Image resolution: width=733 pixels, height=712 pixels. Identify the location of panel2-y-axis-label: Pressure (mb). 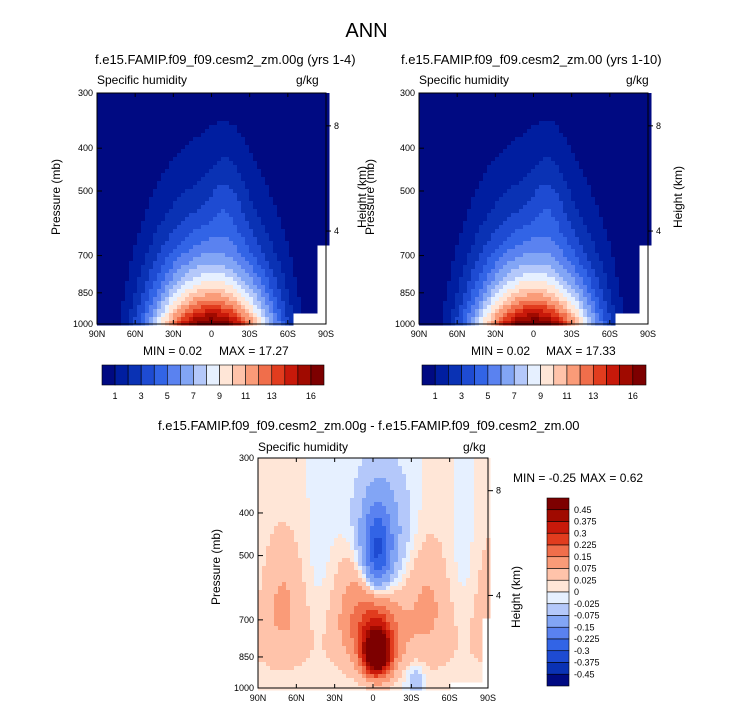
(370, 197).